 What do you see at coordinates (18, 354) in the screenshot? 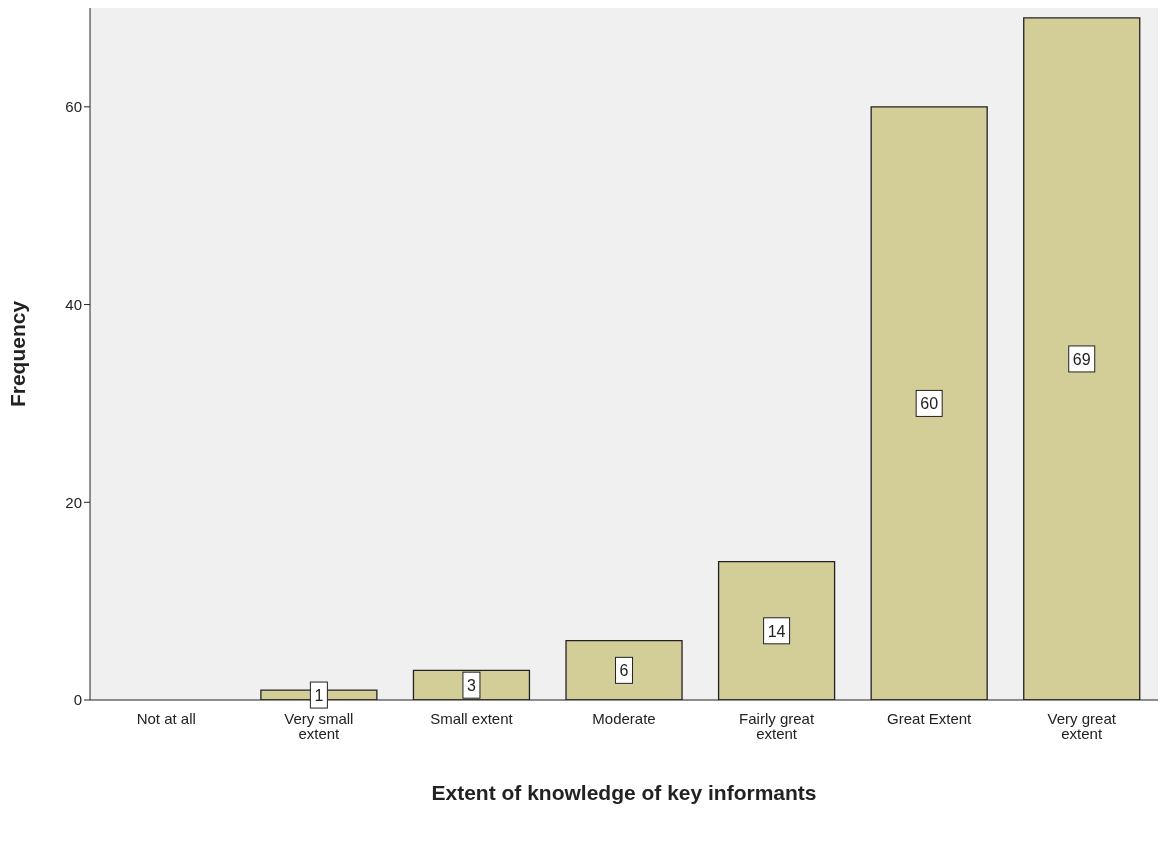
I see `y-axis-title: Frequency` at bounding box center [18, 354].